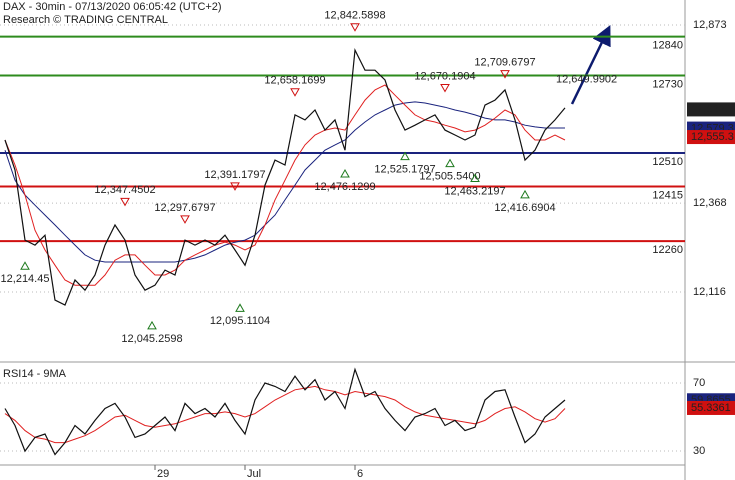 This screenshot has height=480, width=735. What do you see at coordinates (234, 175) in the screenshot?
I see `high-label: 12,391.1797` at bounding box center [234, 175].